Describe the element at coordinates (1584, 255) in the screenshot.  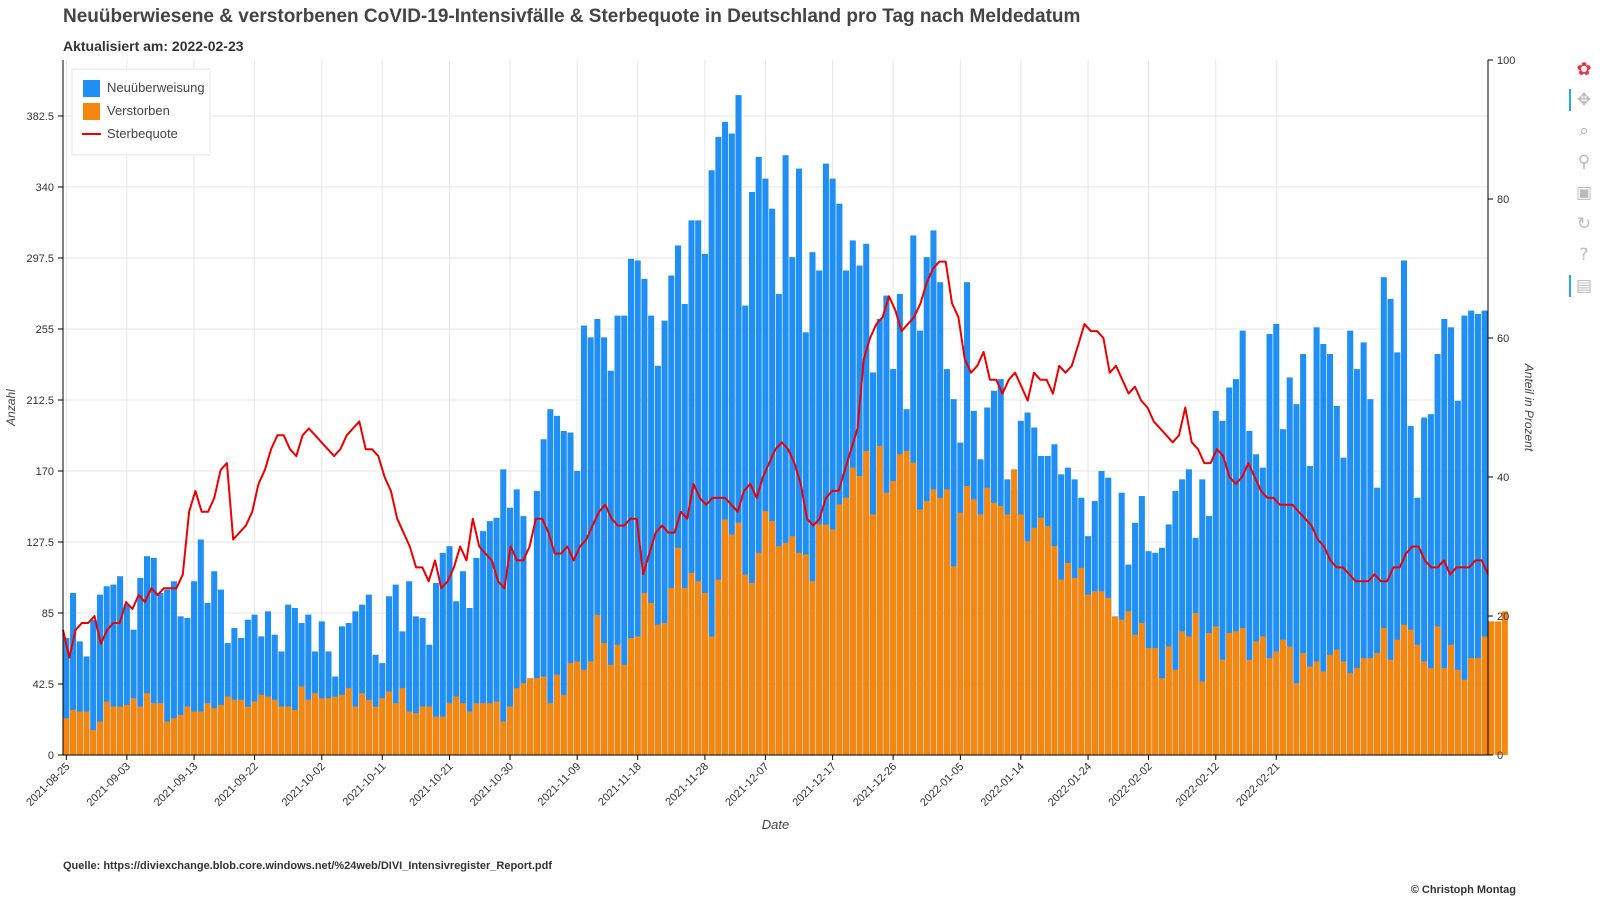
I see `help-icon: ?` at that location.